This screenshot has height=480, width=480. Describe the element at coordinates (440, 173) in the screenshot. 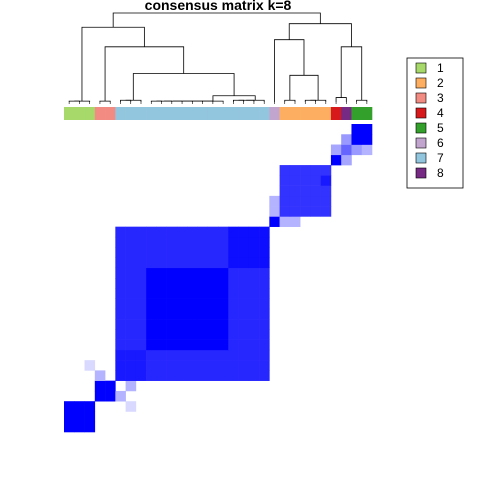

I see `legend-label: 8` at that location.